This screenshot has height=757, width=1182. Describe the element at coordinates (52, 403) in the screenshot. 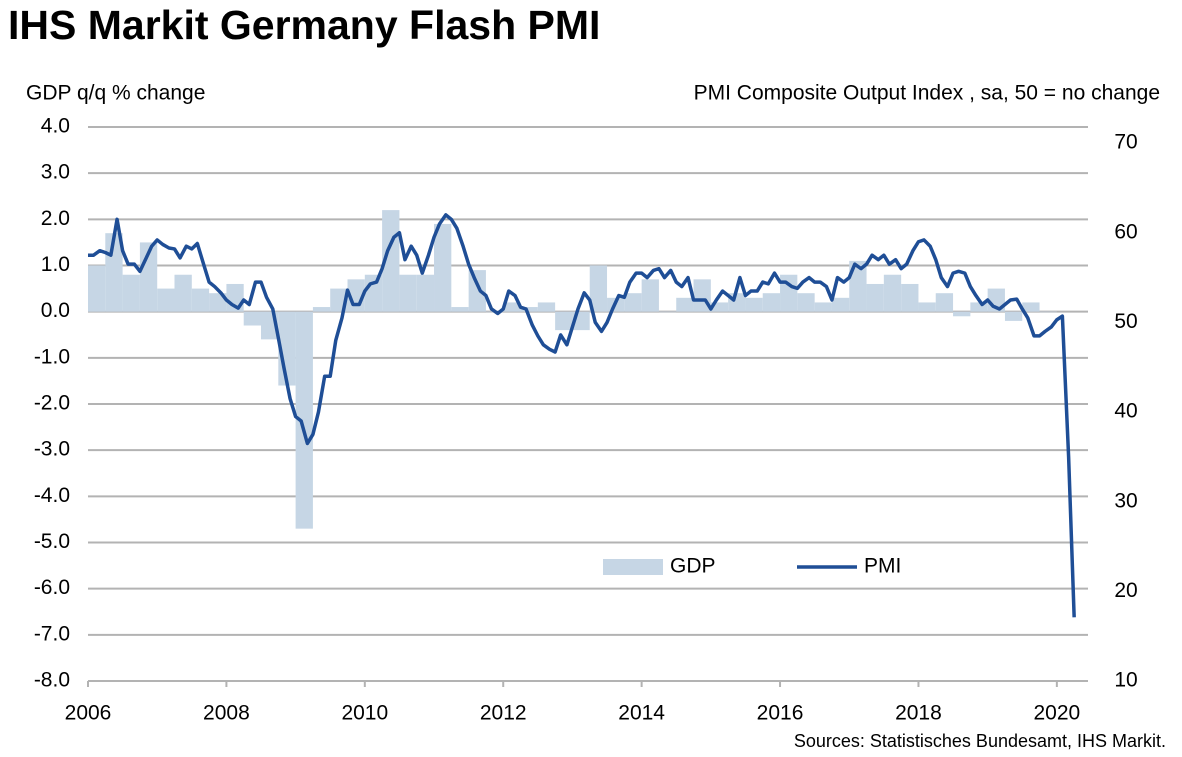

I see `y-tick-label: -2.0` at that location.